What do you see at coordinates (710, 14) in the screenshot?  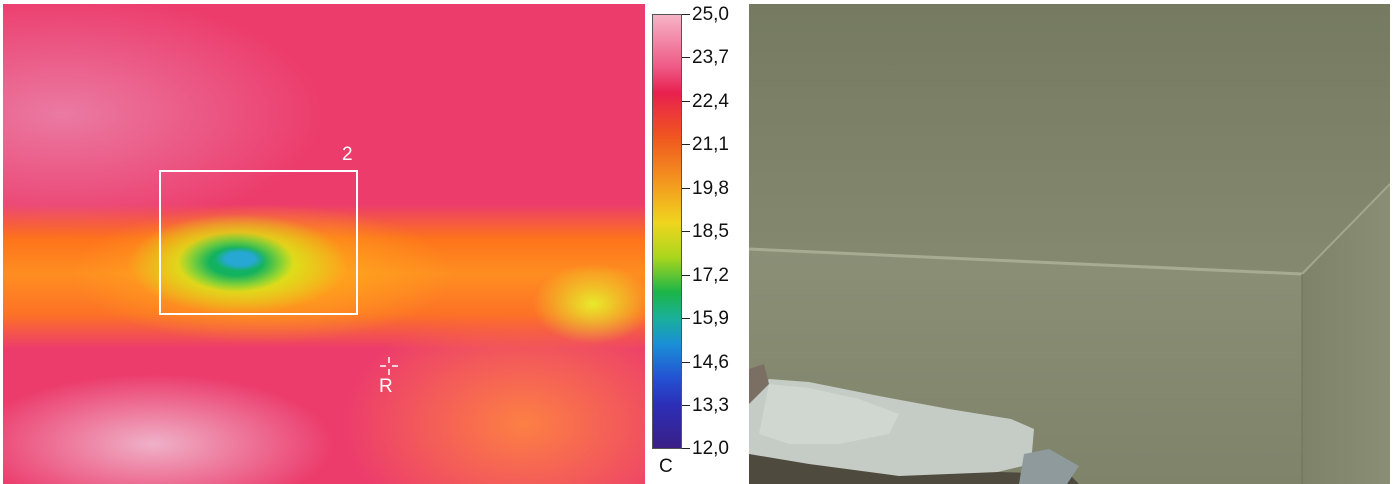 I see `scale-tick-label: 25,0` at bounding box center [710, 14].